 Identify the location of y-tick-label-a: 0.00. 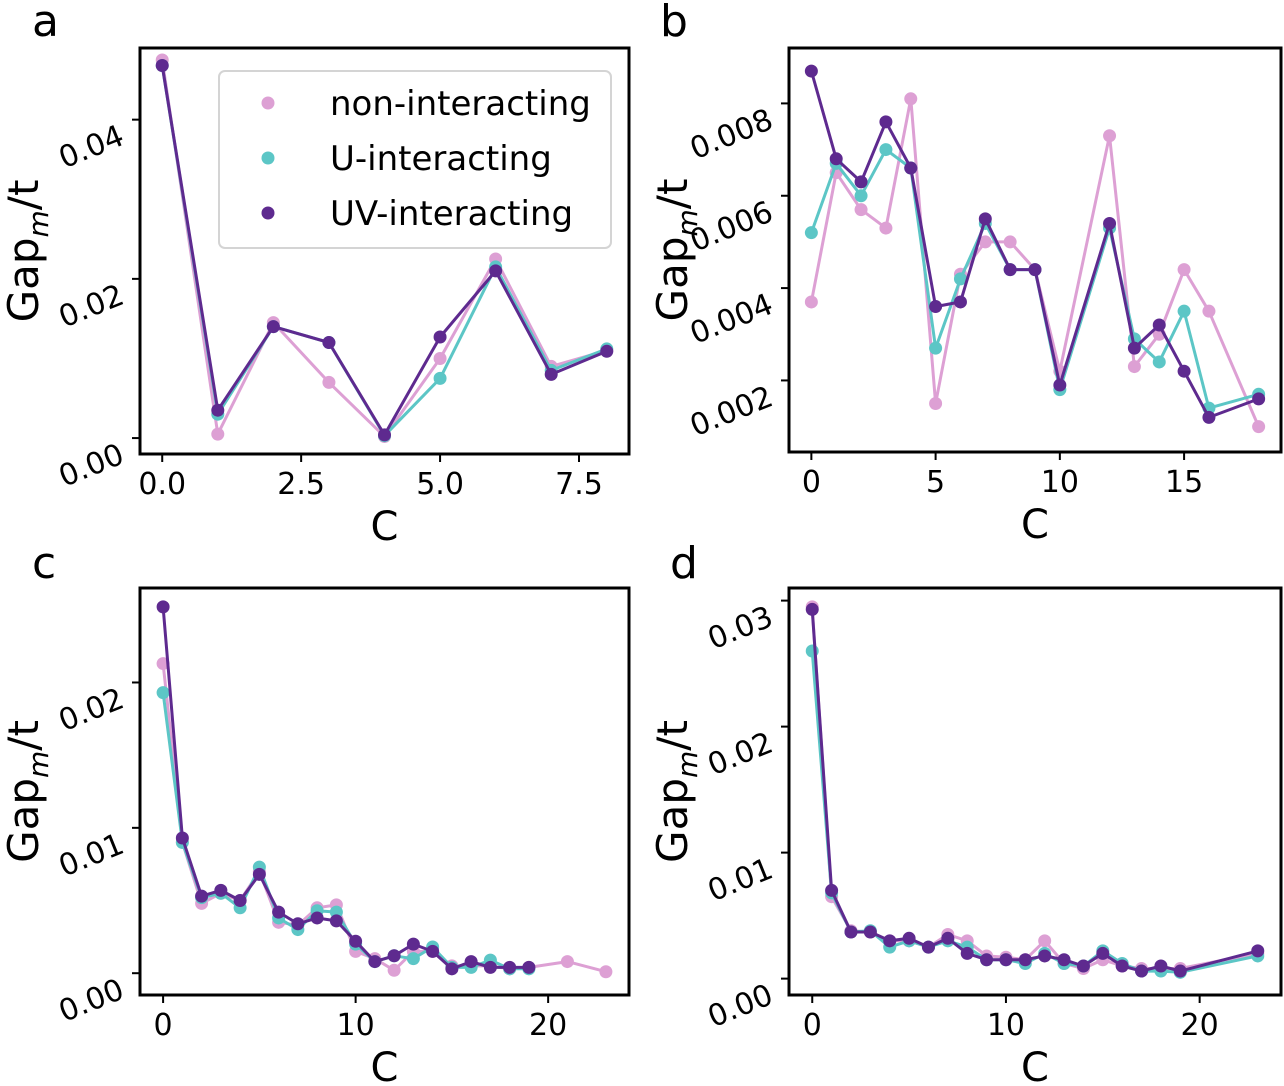
(91, 465).